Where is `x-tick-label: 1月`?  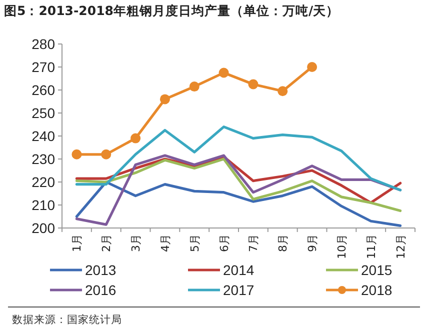
x-tick-label: 1月 is located at coordinates (77, 243).